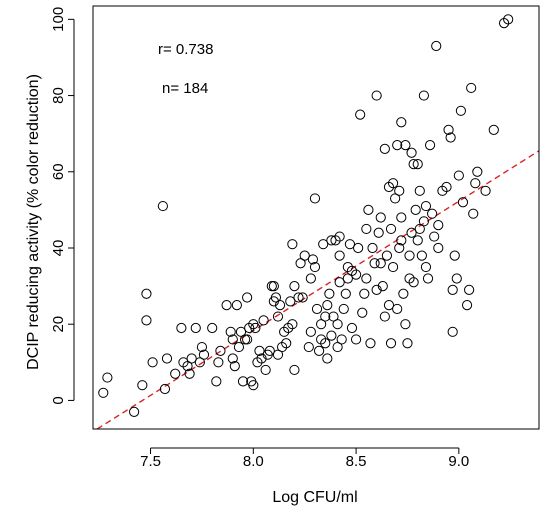  Describe the element at coordinates (253, 461) in the screenshot. I see `x-tick-label: 8.0` at that location.